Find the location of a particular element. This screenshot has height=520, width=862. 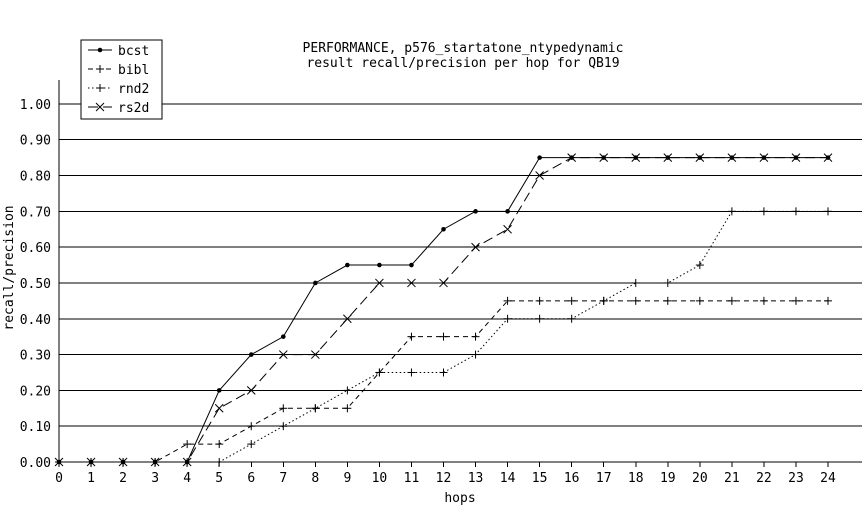

y-tick-label: 0.70 is located at coordinates (35, 212).